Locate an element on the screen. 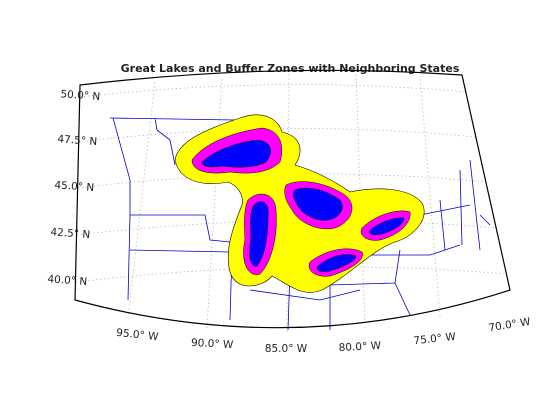 This screenshot has height=420, width=560. parallel-label: 42.5° N is located at coordinates (70, 233).